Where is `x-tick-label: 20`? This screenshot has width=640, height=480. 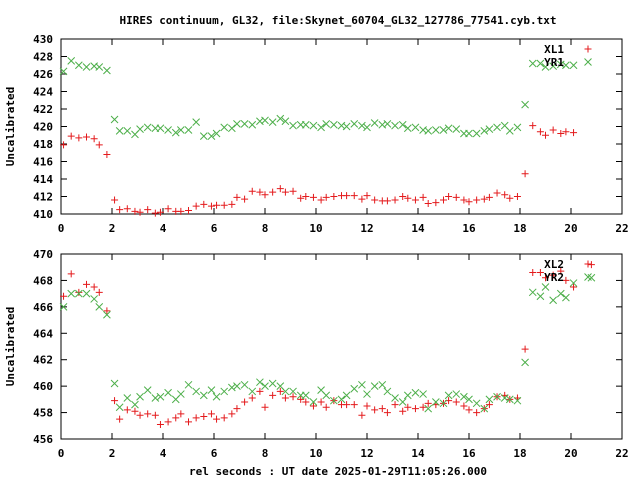
x-tick-label: 20 is located at coordinates (570, 453).